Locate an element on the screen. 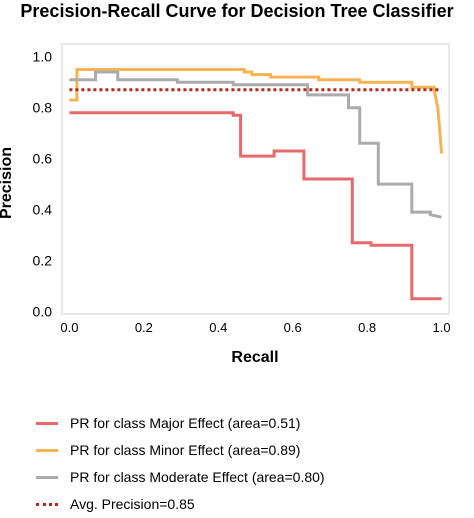 The width and height of the screenshot is (474, 518). y-tick-label: 0.4 is located at coordinates (43, 210).